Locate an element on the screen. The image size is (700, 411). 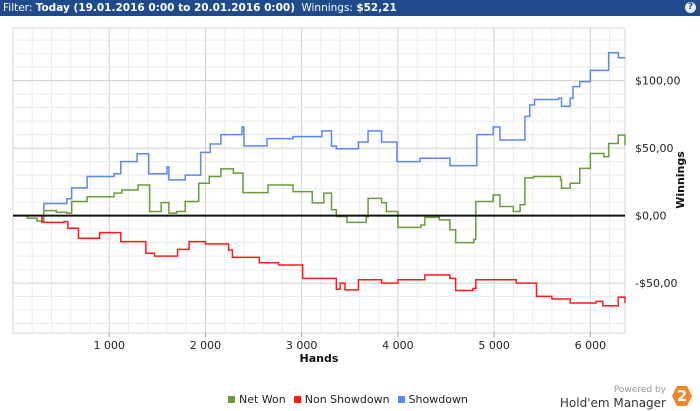
legend-label: Net Won is located at coordinates (262, 399).